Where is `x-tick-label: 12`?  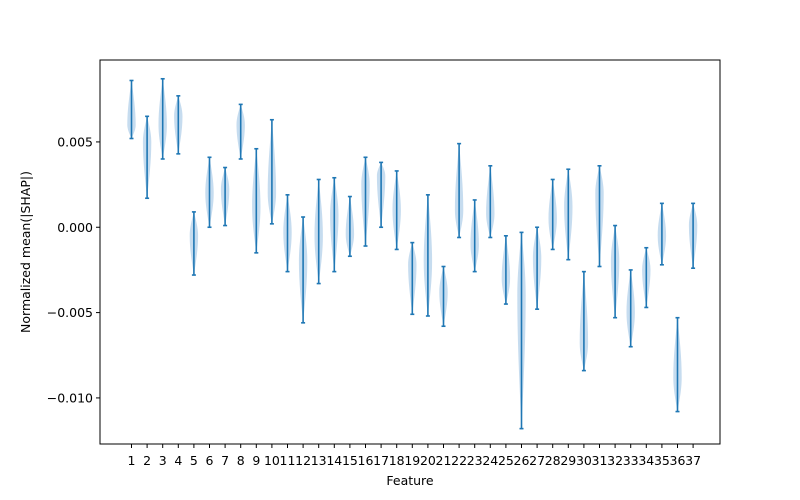 x-tick-label: 12 is located at coordinates (303, 460).